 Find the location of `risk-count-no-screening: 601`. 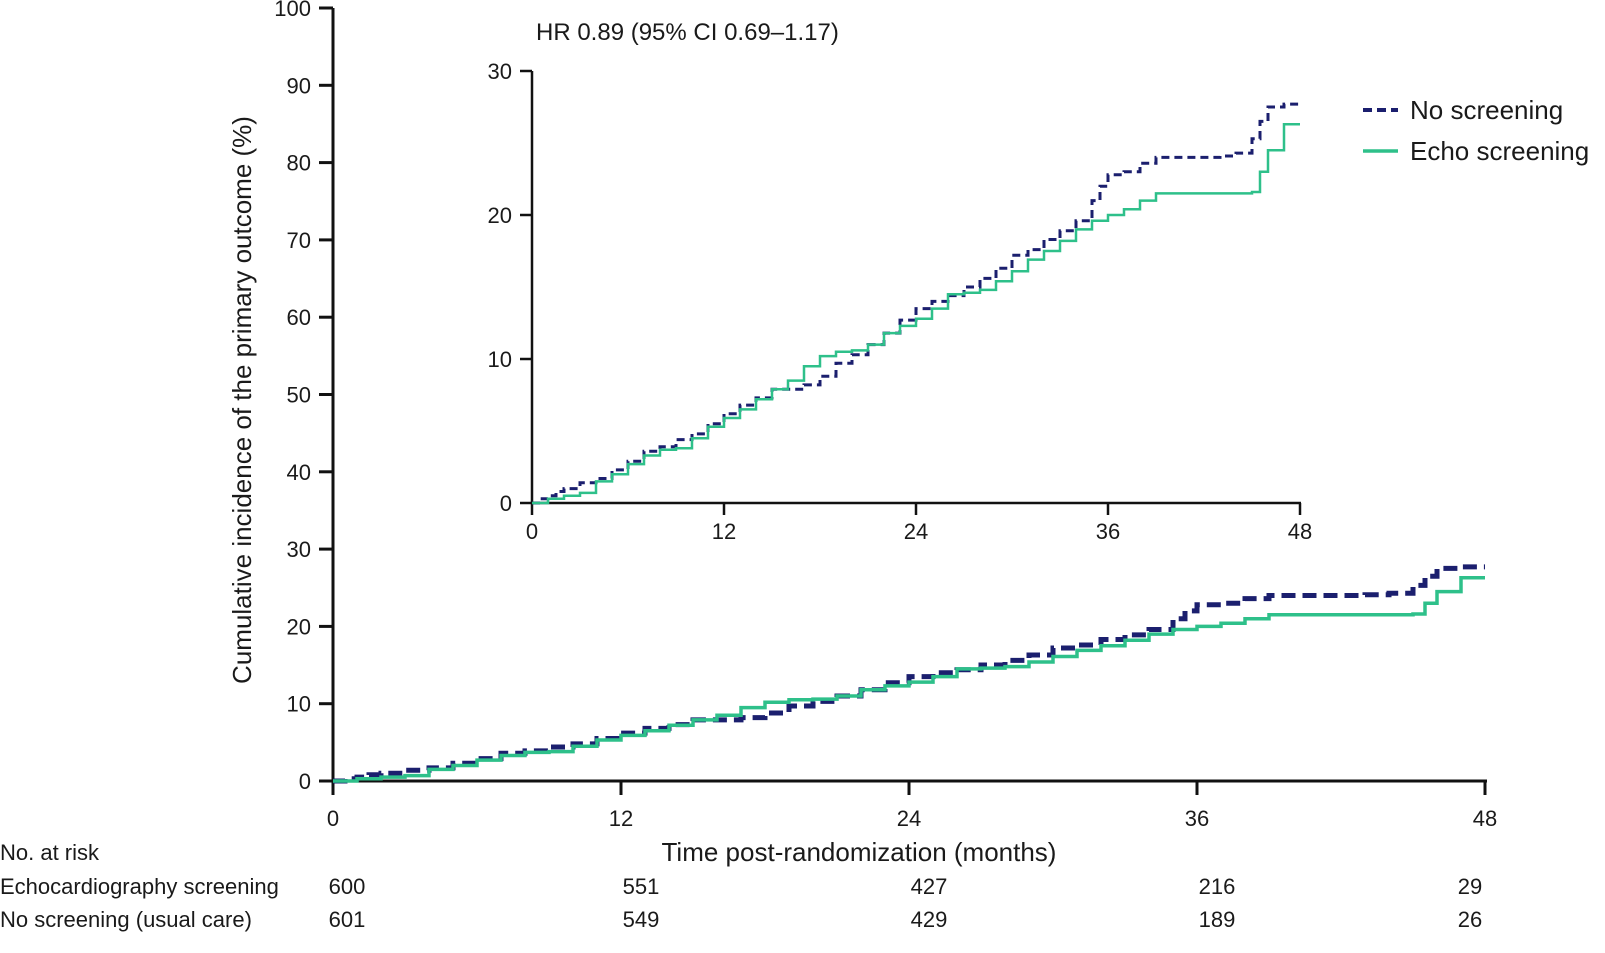

risk-count-no-screening: 601 is located at coordinates (347, 919).